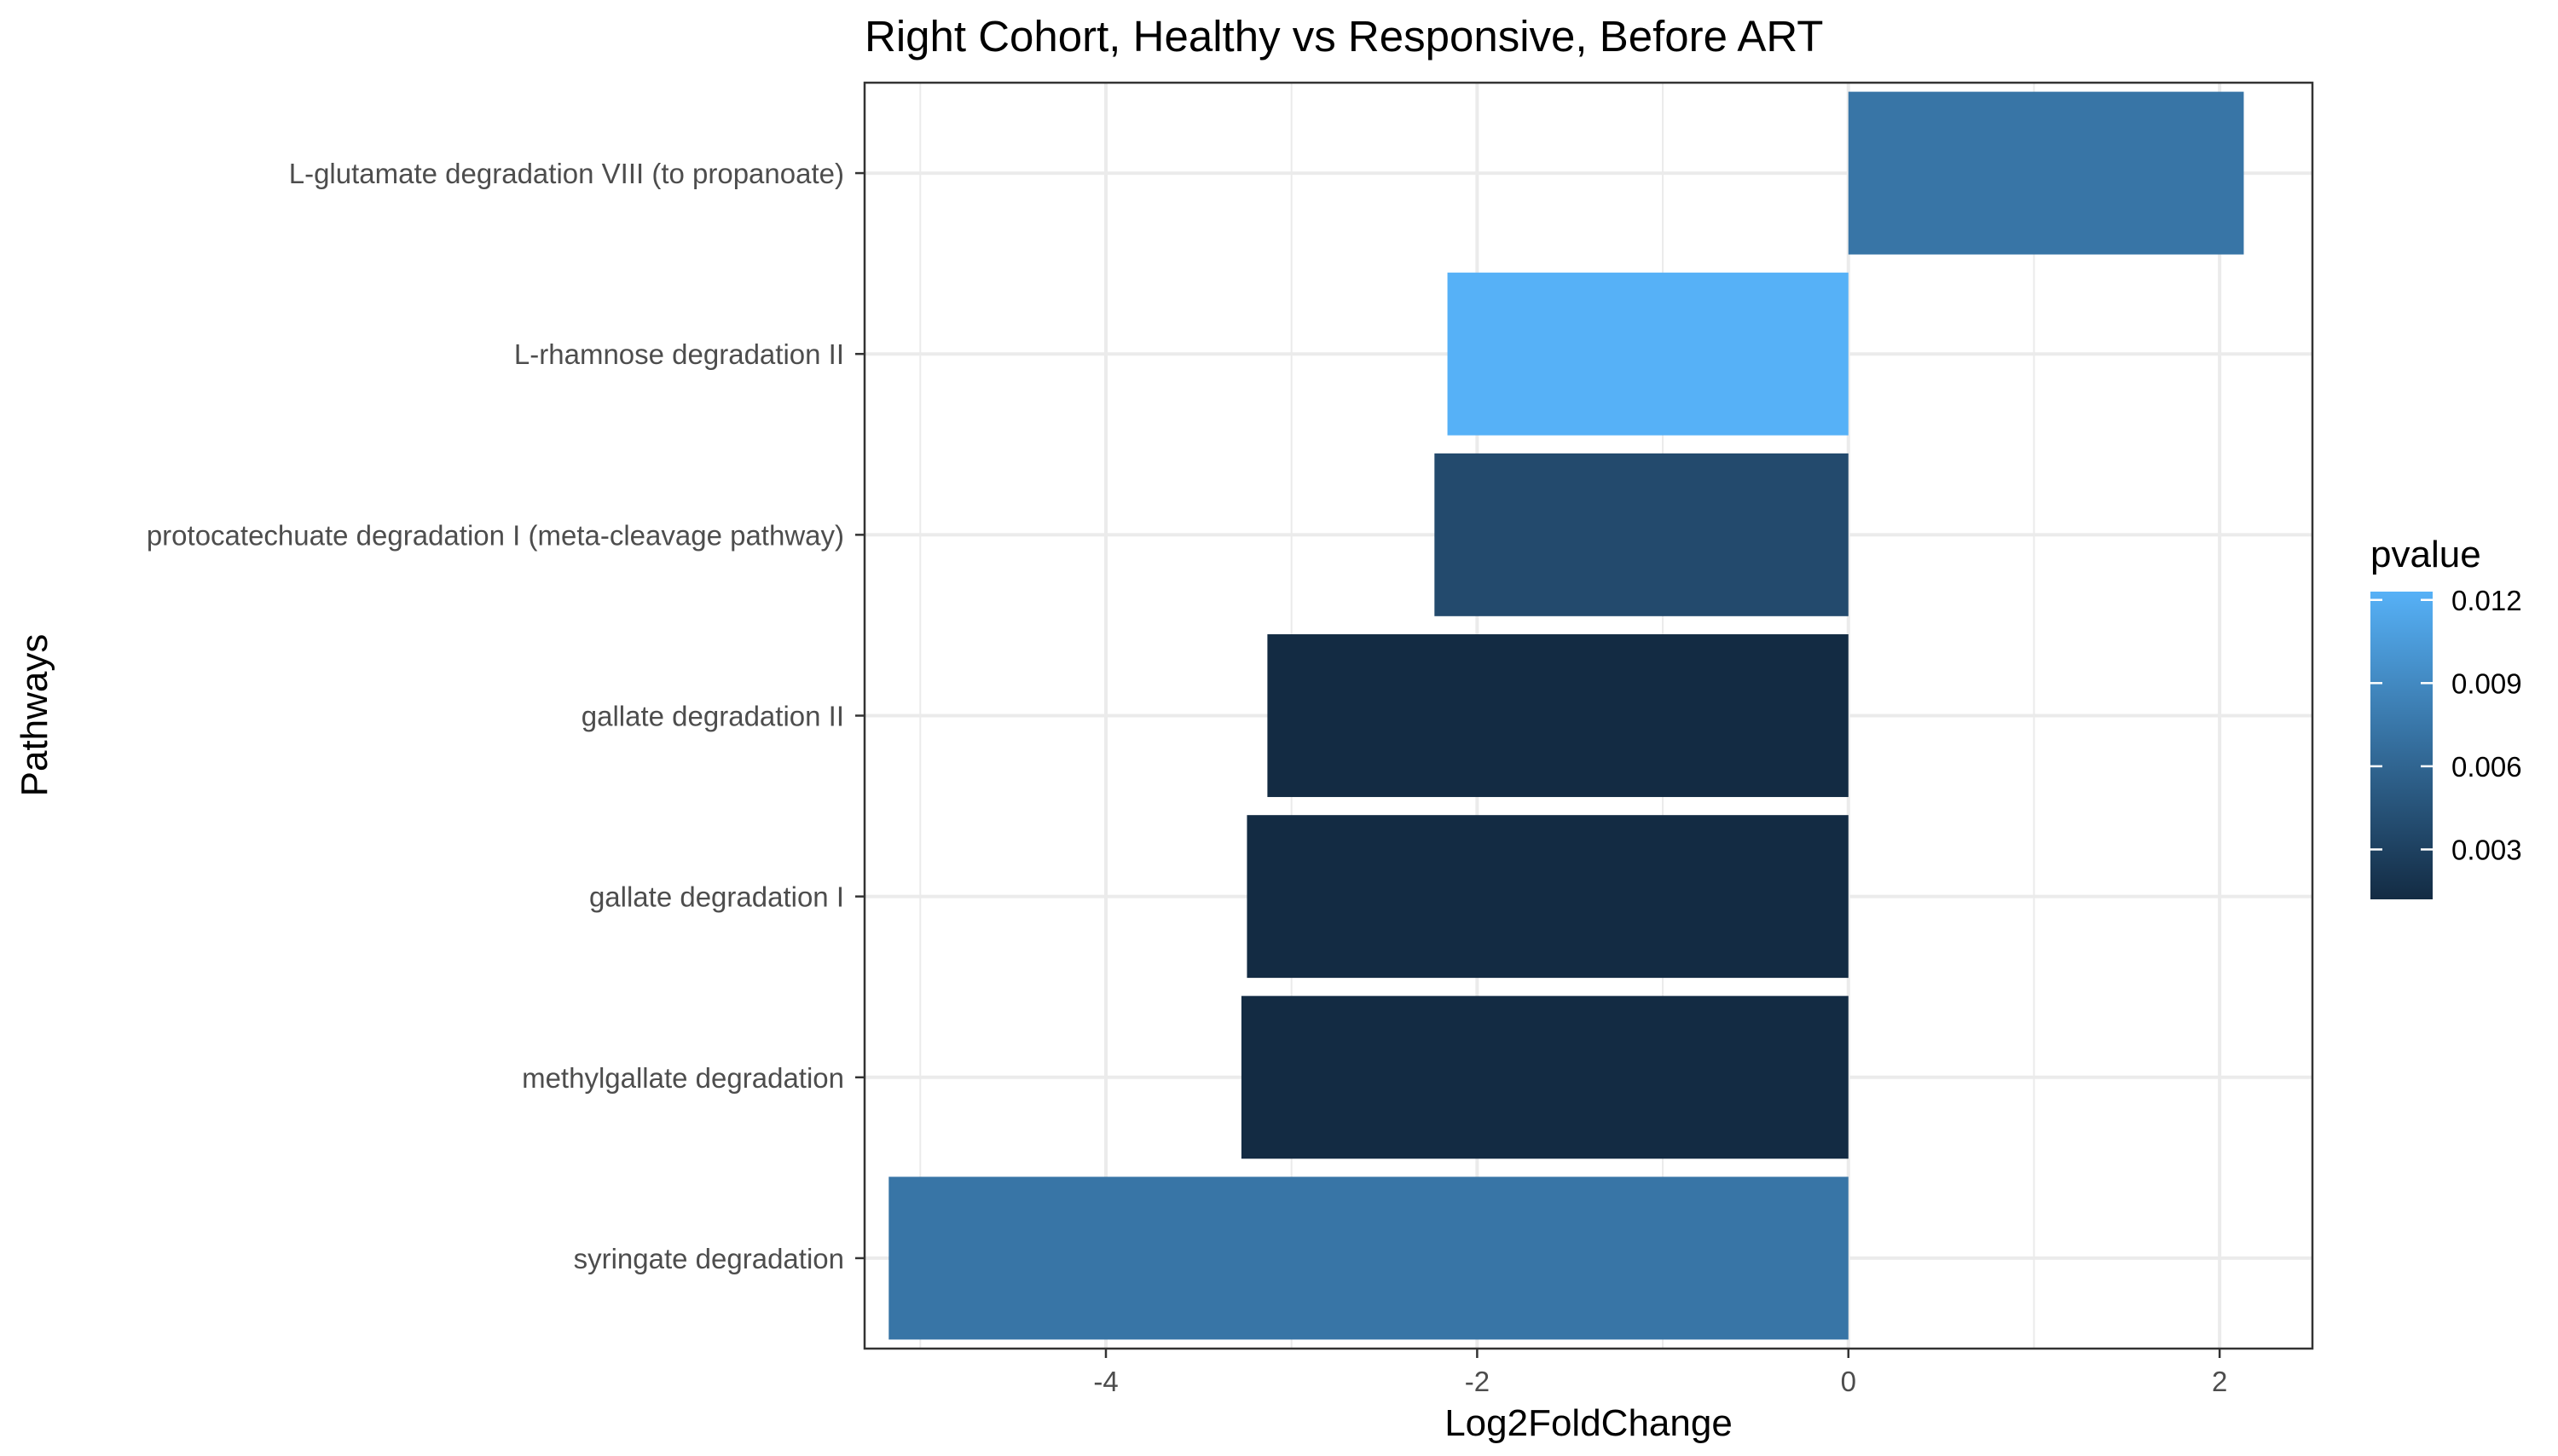 The width and height of the screenshot is (2558, 1456). I want to click on x-axis-title: Log2FoldChange, so click(1588, 1423).